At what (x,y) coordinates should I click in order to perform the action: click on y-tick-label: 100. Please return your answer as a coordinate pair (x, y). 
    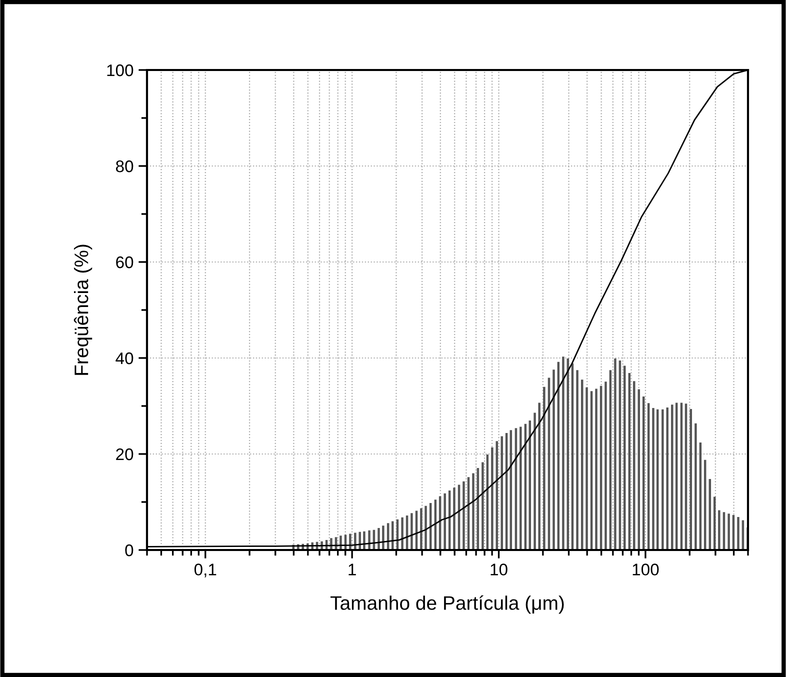
    Looking at the image, I should click on (120, 70).